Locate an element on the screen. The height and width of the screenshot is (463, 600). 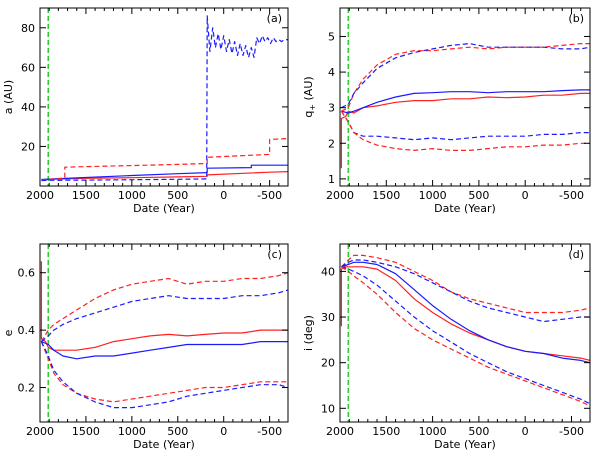
panel-a-xtick-label: 500 is located at coordinates (177, 195).